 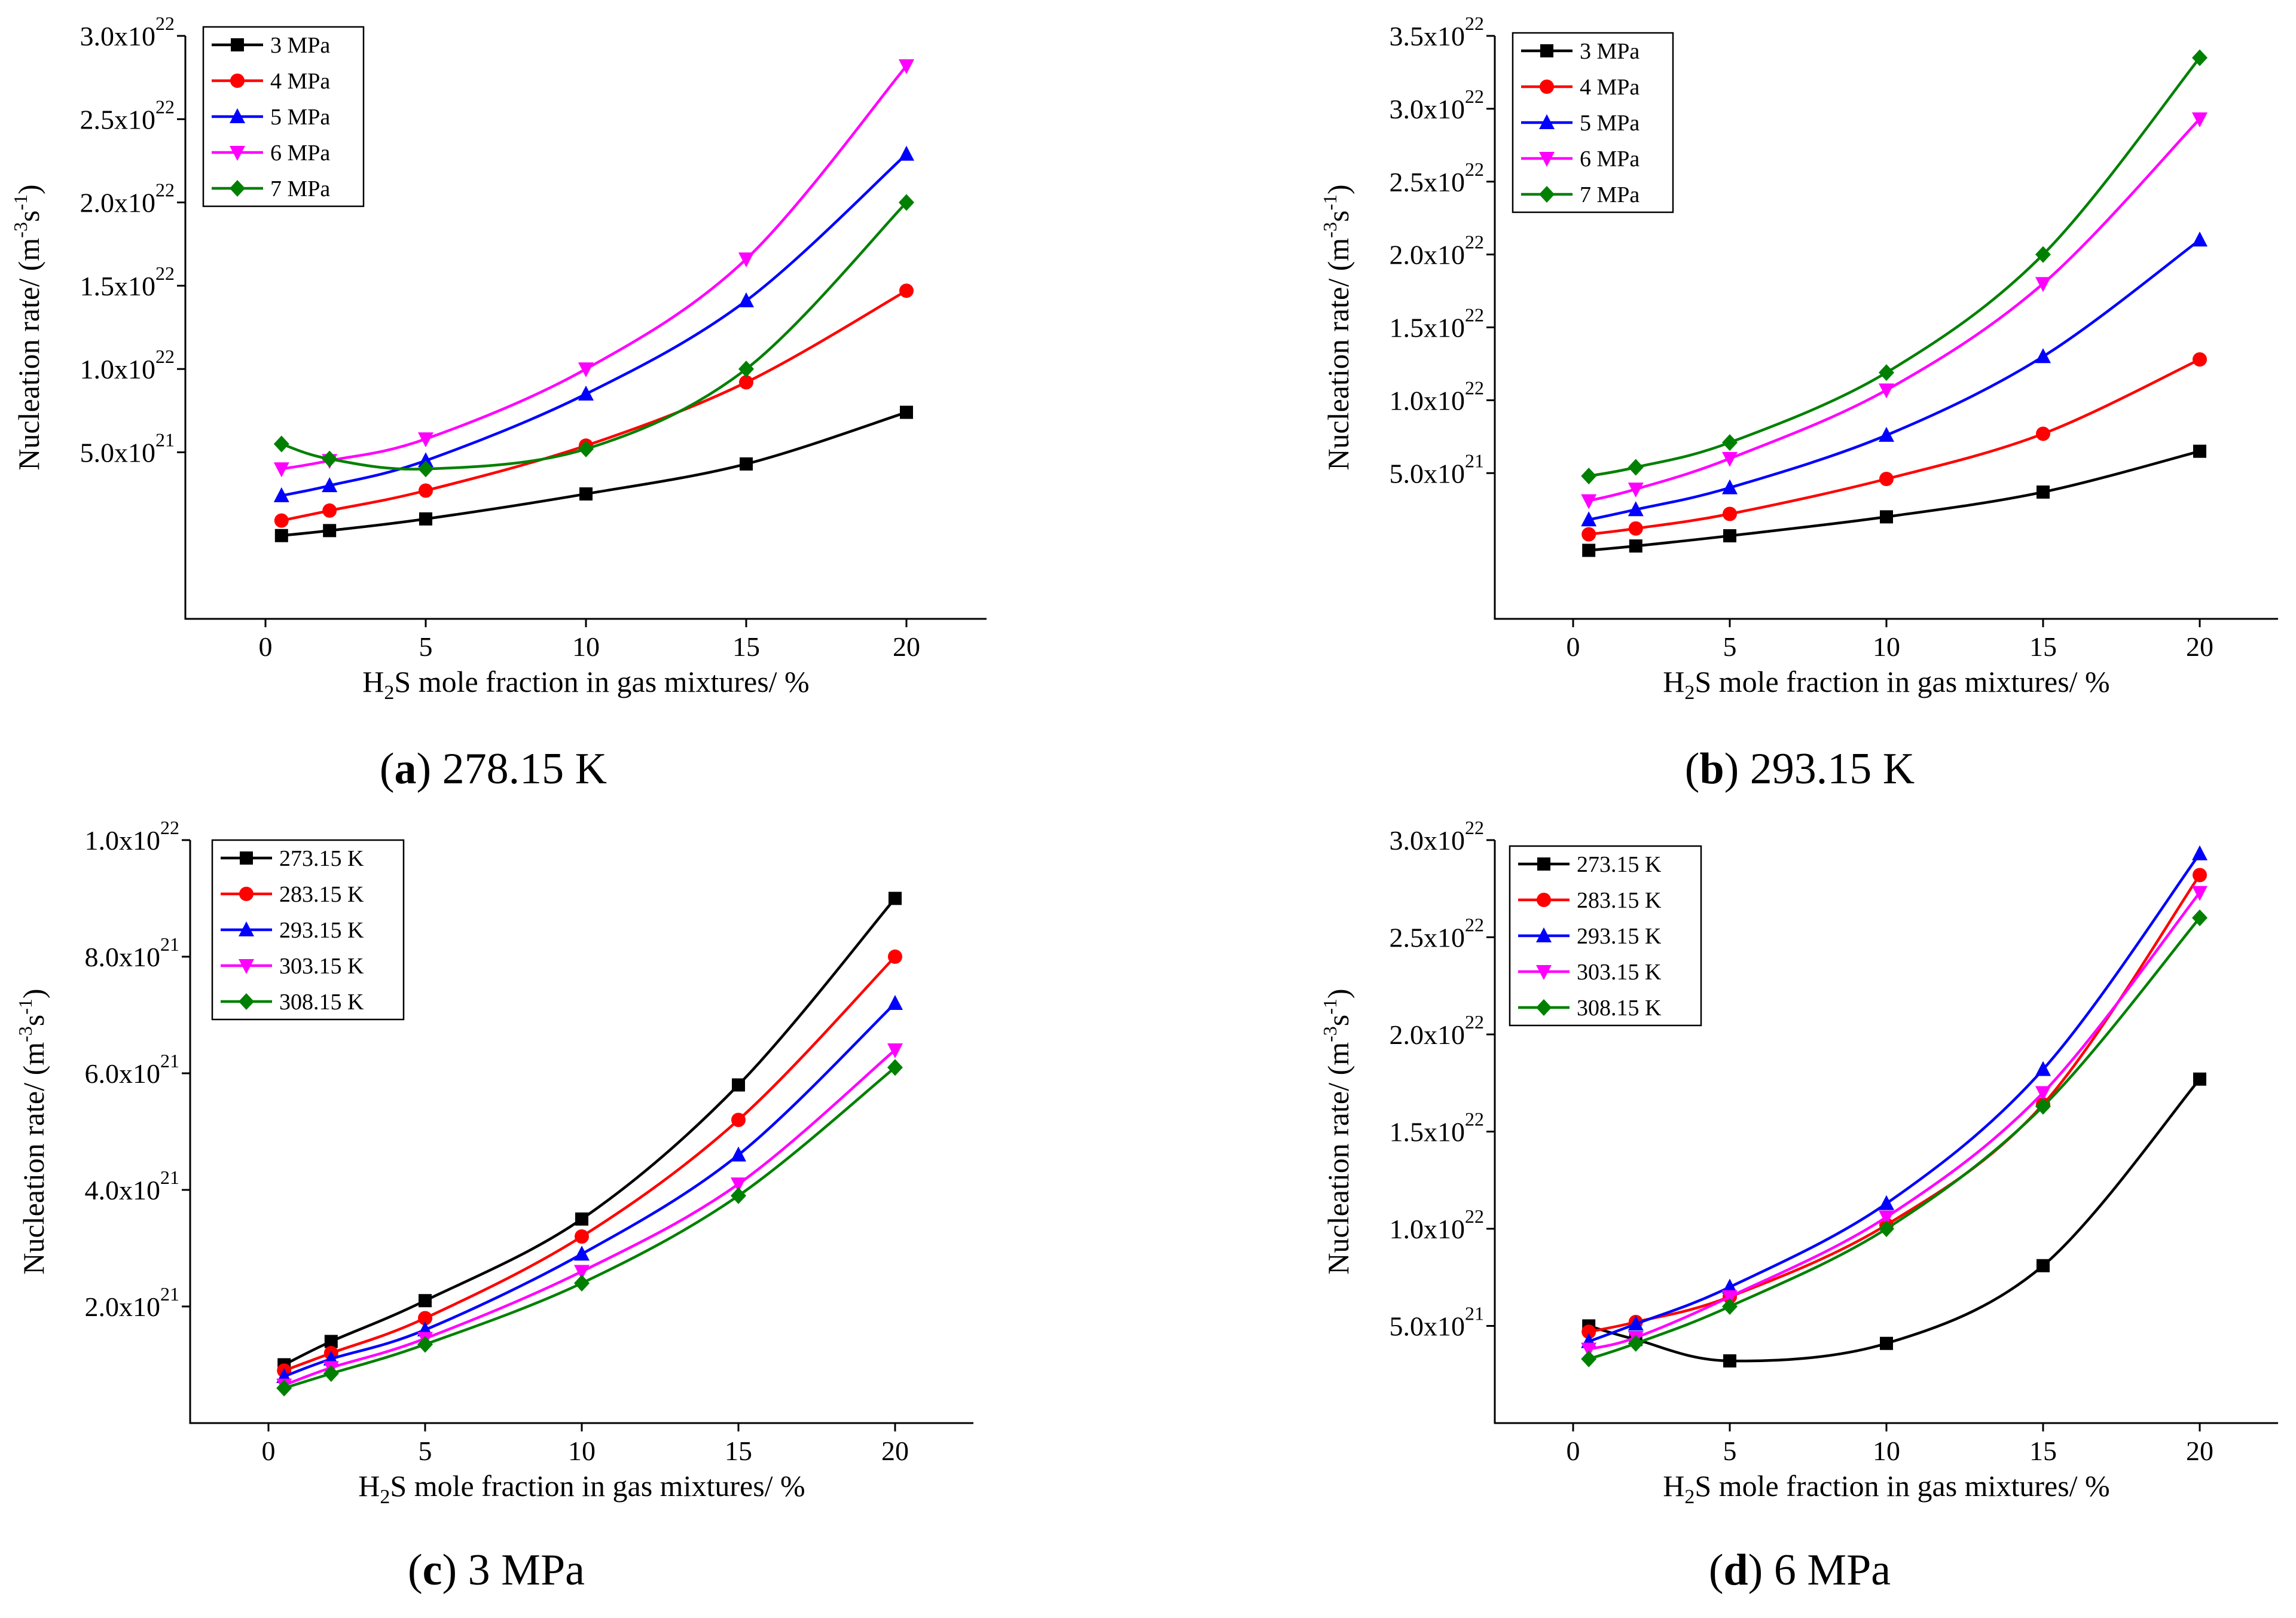 What do you see at coordinates (1337, 1131) in the screenshot?
I see `y-axis-title: Nucleation rate/ (m-3s-1)` at bounding box center [1337, 1131].